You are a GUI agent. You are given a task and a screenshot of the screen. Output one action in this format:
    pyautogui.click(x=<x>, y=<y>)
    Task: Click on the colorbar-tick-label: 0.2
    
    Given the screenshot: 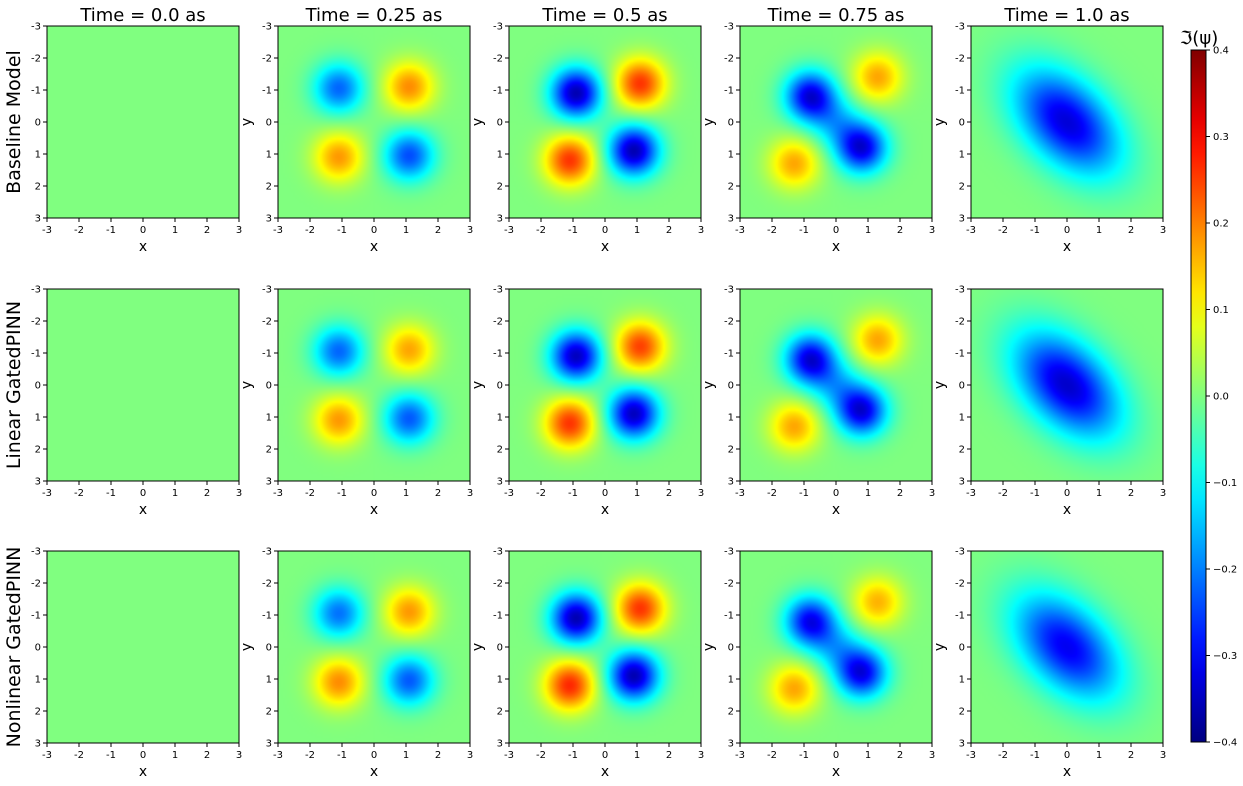 What is the action you would take?
    pyautogui.click(x=1221, y=224)
    